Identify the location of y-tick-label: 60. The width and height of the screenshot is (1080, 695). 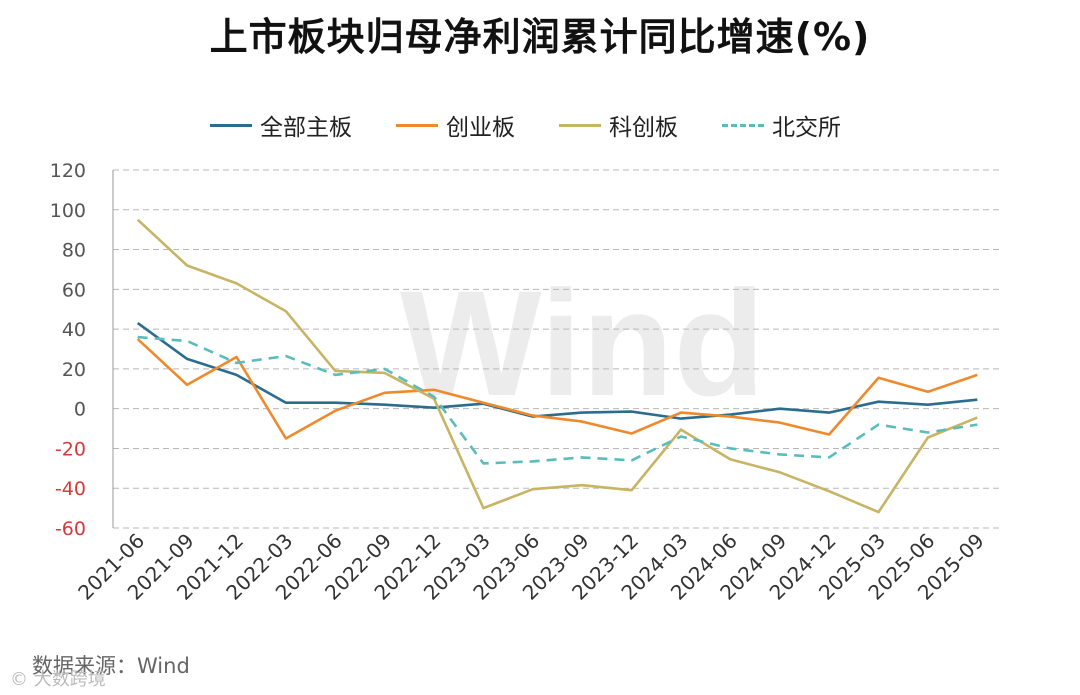
(74, 290).